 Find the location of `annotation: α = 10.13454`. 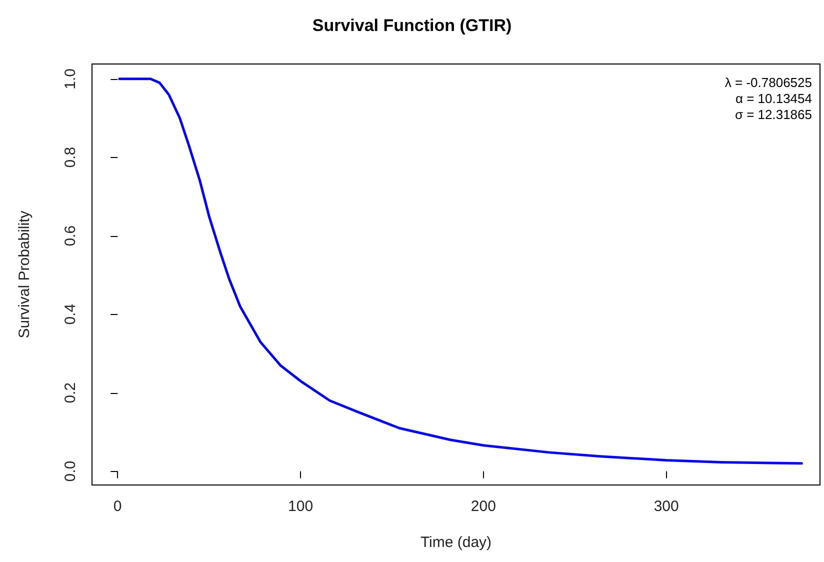

annotation: α = 10.13454 is located at coordinates (773, 98).